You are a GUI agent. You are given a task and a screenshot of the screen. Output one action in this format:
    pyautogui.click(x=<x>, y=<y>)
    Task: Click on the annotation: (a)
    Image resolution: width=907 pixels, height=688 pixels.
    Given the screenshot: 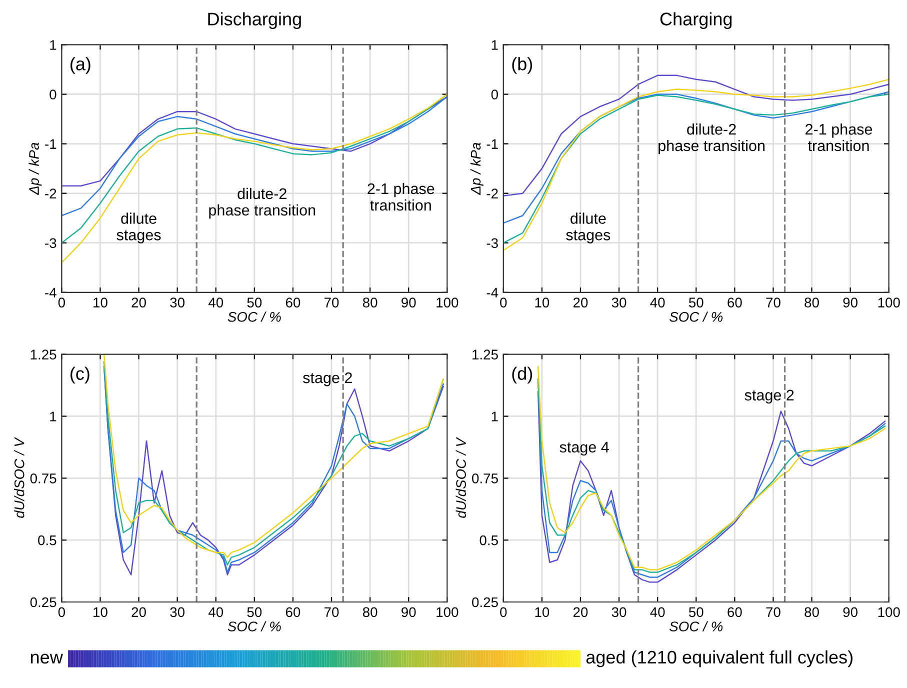 What is the action you would take?
    pyautogui.click(x=80, y=65)
    